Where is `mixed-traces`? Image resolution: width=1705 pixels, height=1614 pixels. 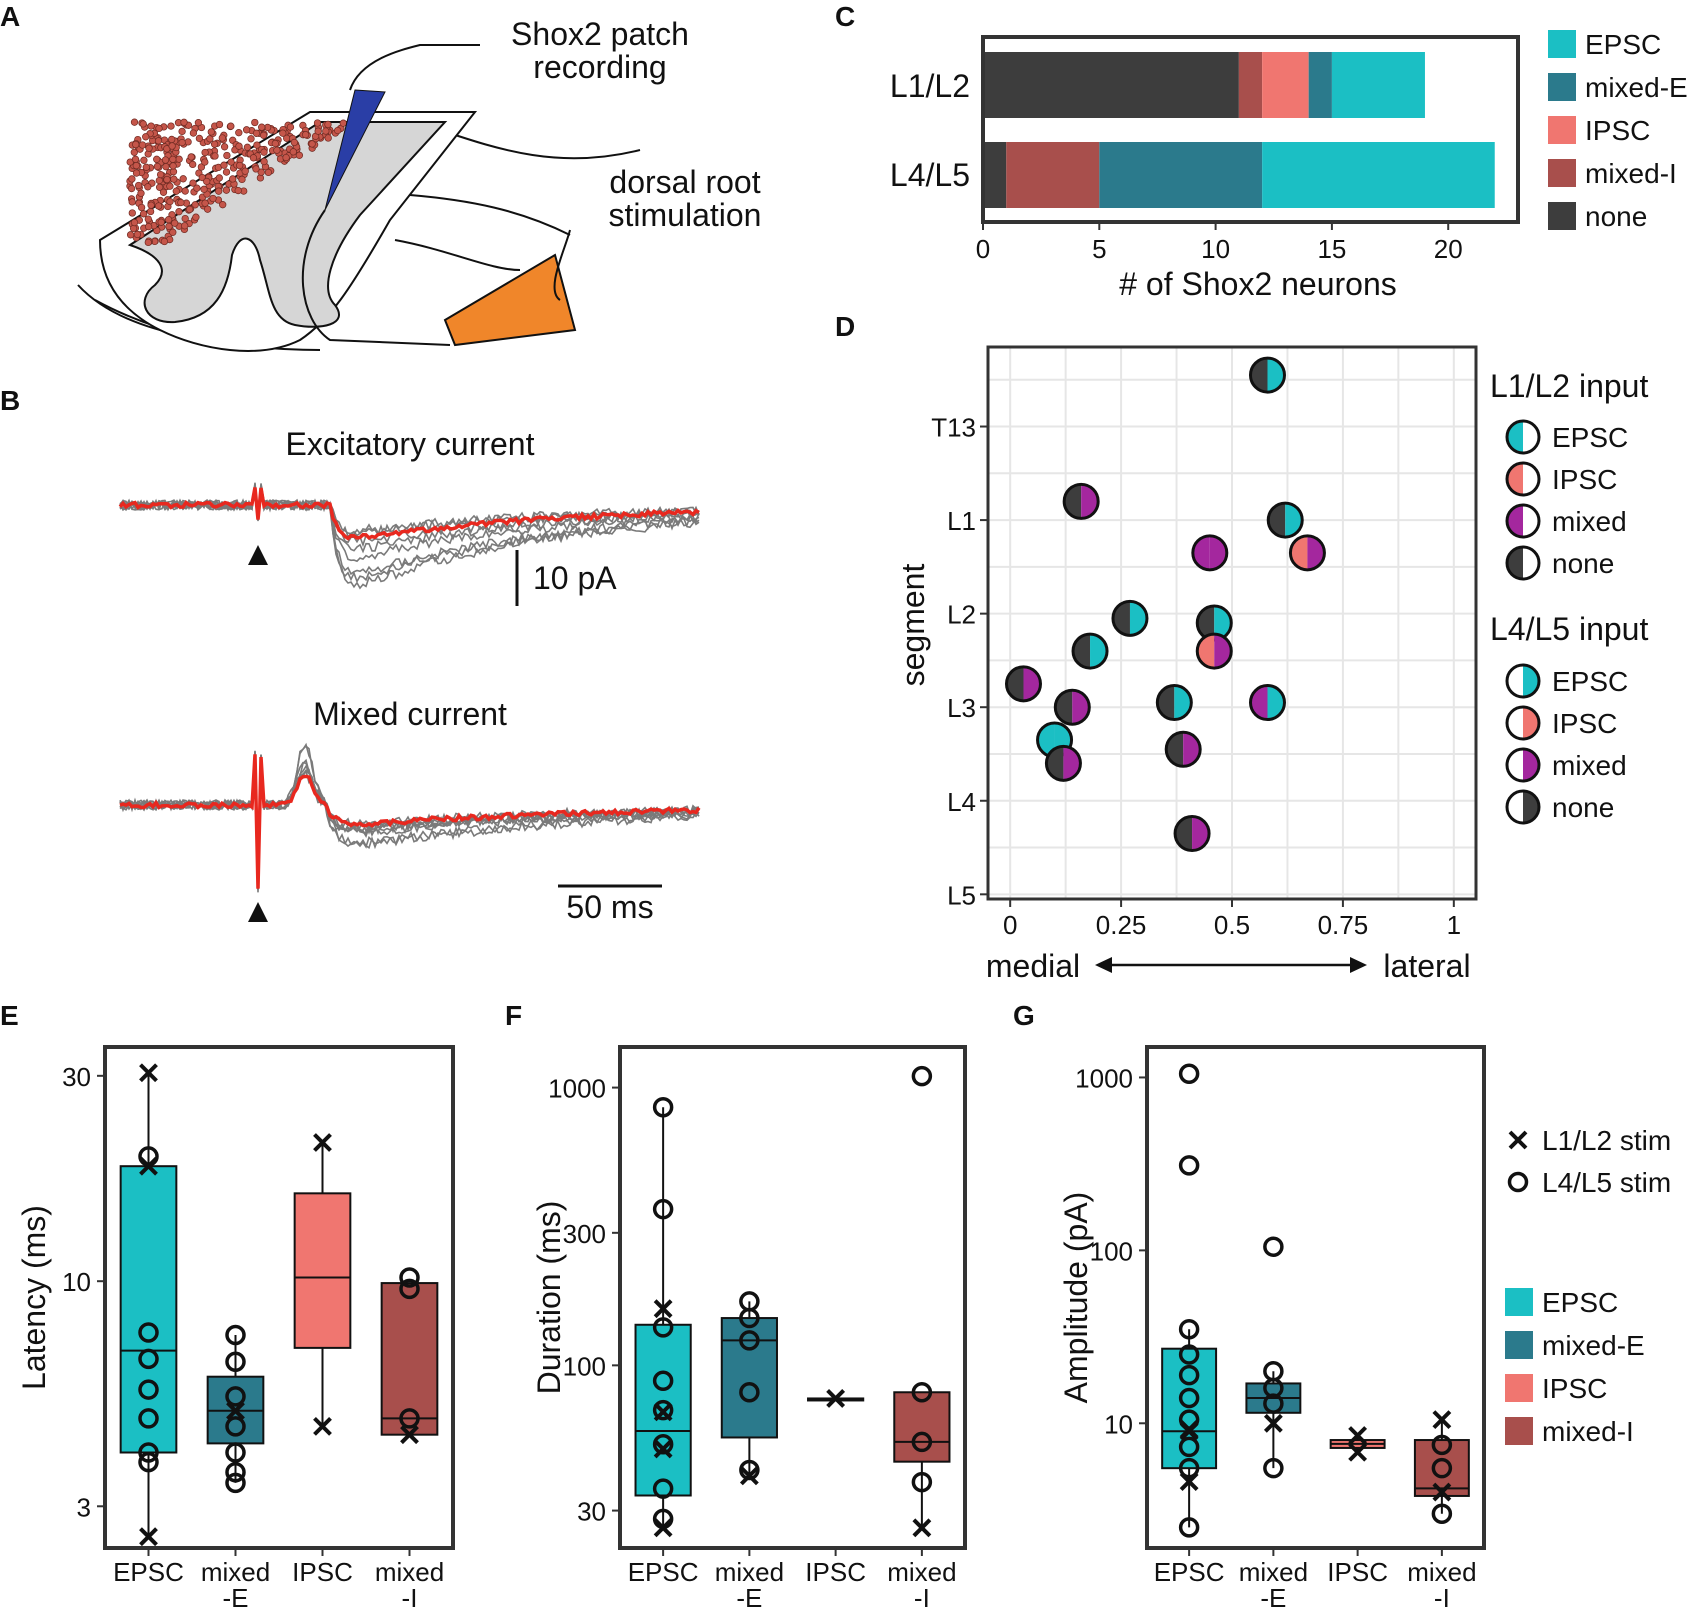
mixed-traces is located at coordinates (410, 817).